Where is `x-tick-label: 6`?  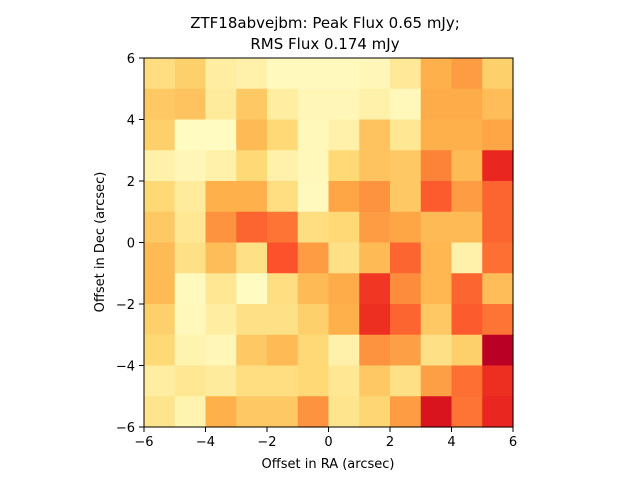 x-tick-label: 6 is located at coordinates (513, 442).